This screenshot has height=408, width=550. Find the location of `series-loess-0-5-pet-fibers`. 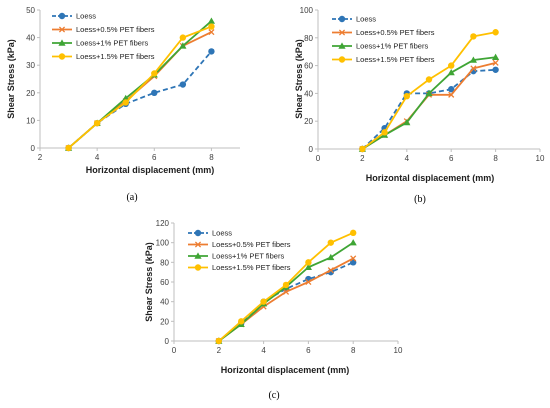

series-loess-0-5-pet-fibers is located at coordinates (140, 90).